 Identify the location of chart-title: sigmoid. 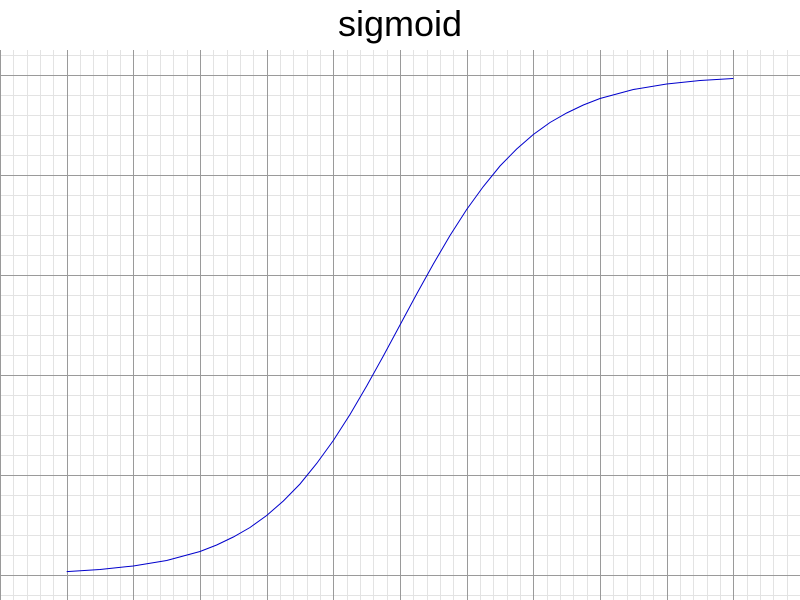
(400, 23).